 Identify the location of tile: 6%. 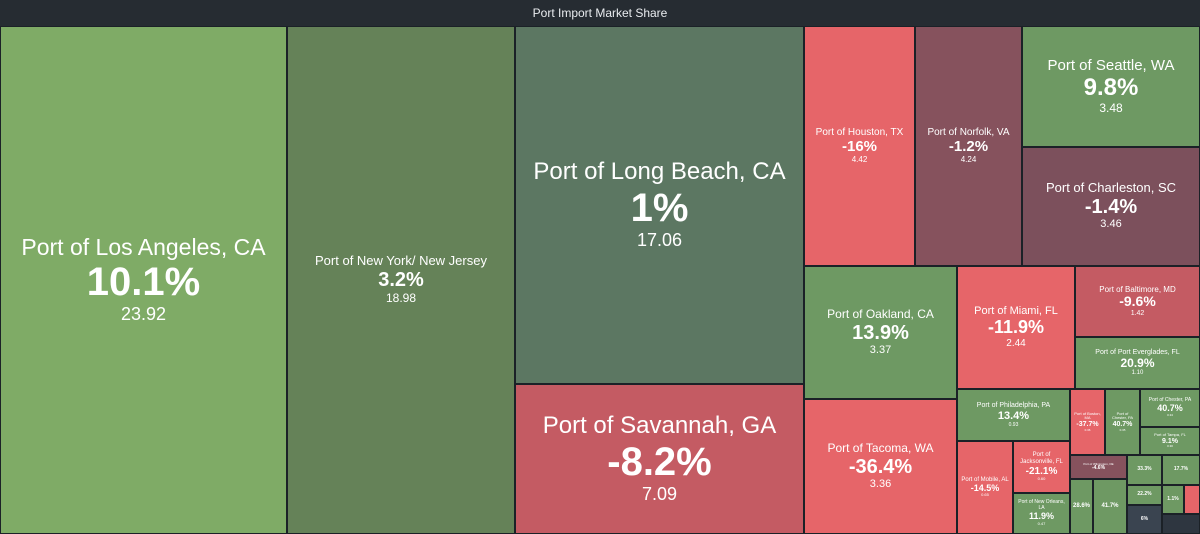
(1144, 519).